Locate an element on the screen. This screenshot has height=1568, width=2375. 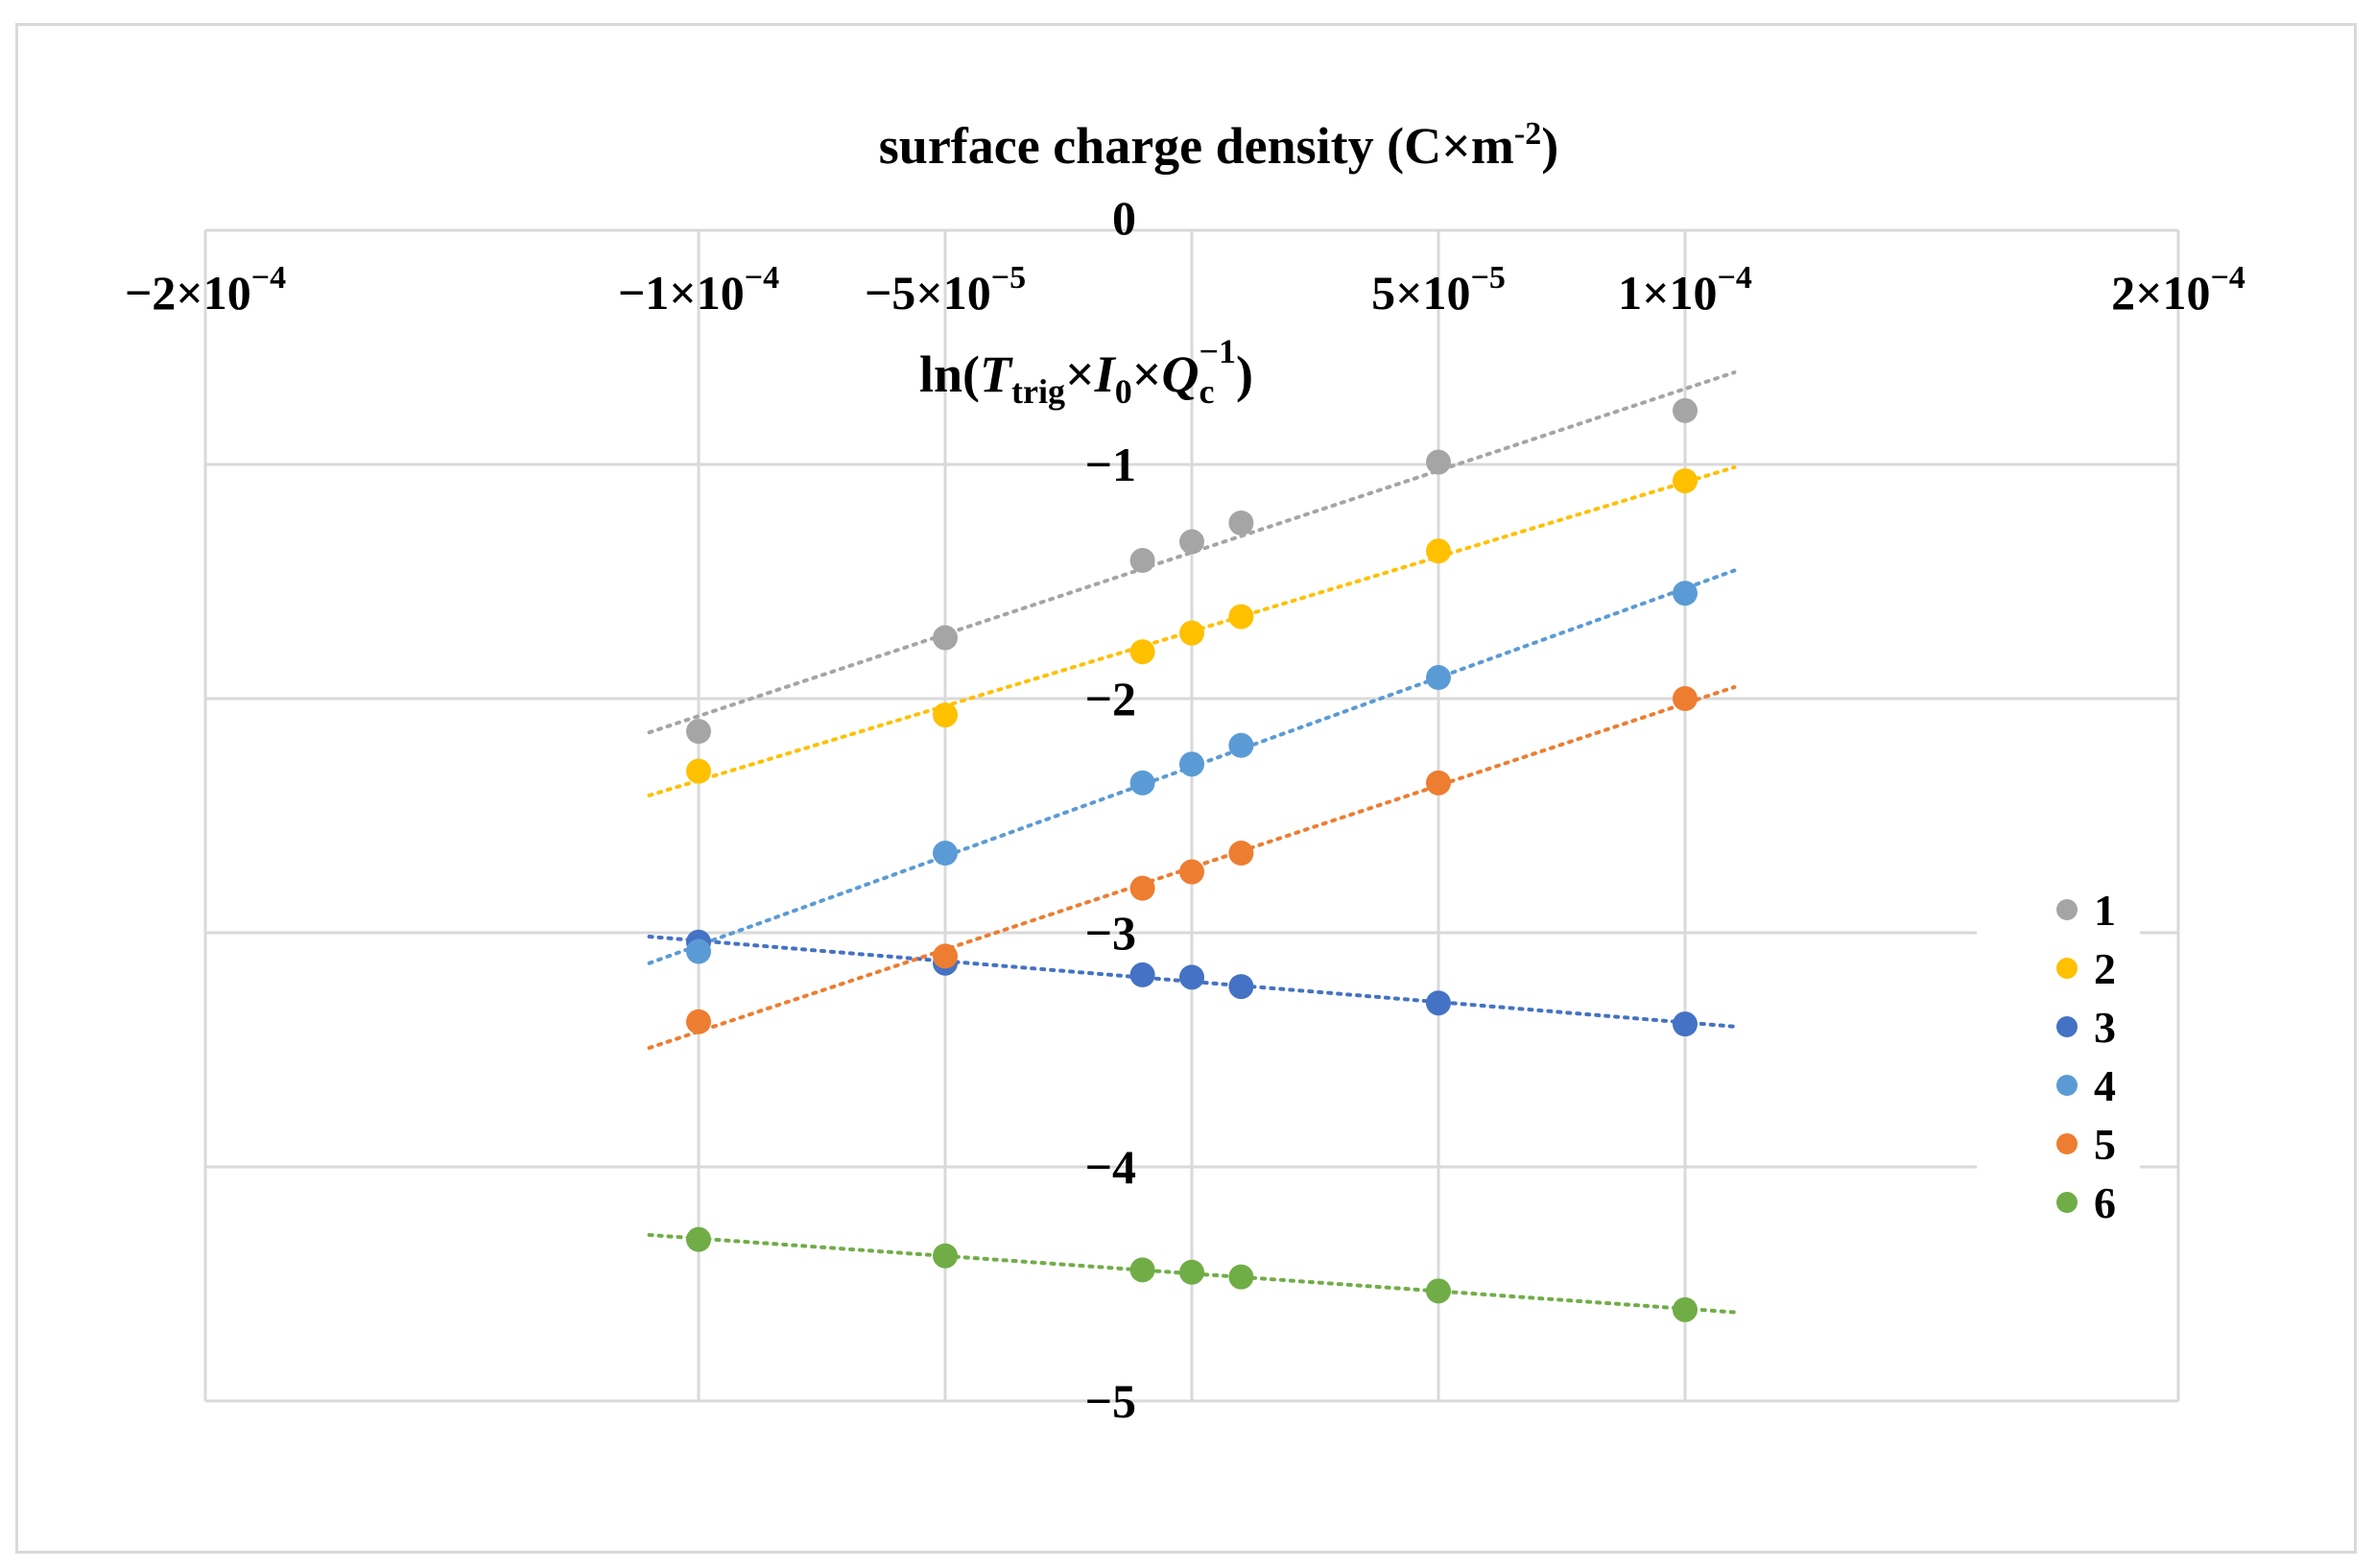
x-tick-label-4: 1×10⁻⁴ is located at coordinates (1685, 290).